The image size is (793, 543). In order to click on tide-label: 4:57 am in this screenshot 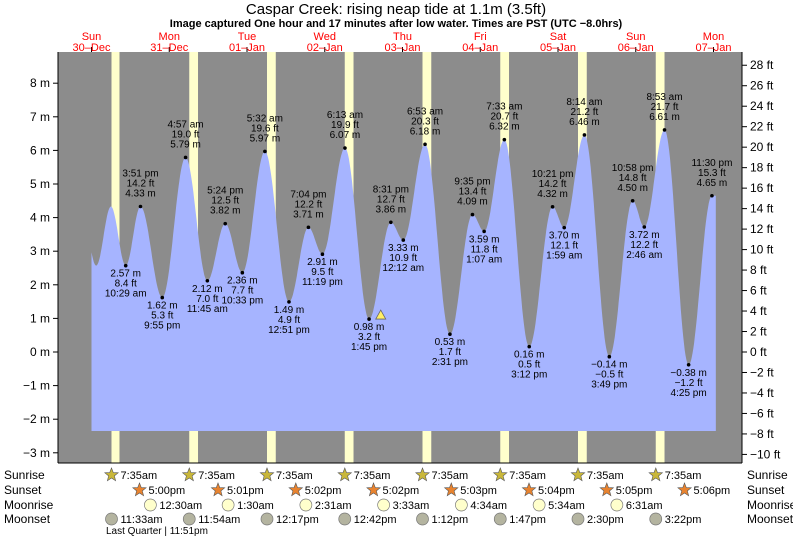, I will do `click(186, 124)`.